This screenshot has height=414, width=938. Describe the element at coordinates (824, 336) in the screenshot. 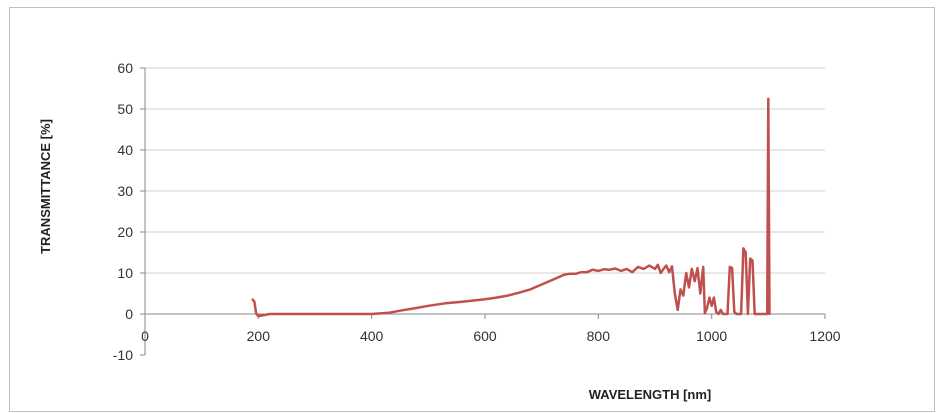

I see `x-tick-label: 1200` at that location.